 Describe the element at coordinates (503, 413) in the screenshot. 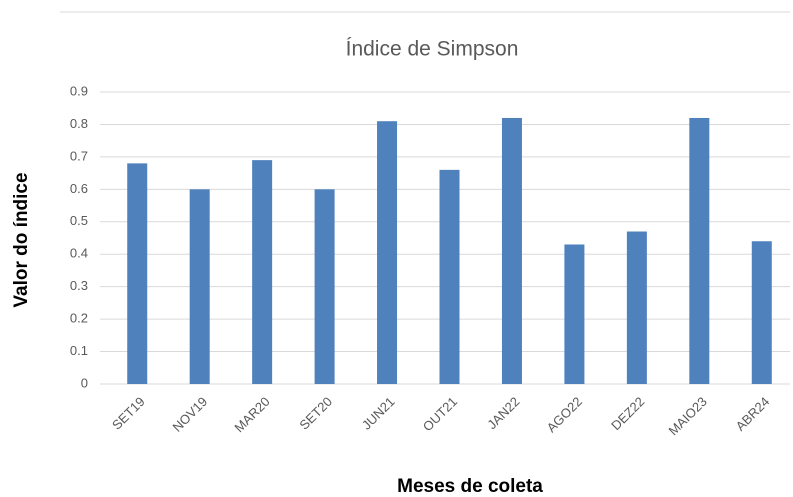

I see `x-tick-label: JAN22` at that location.